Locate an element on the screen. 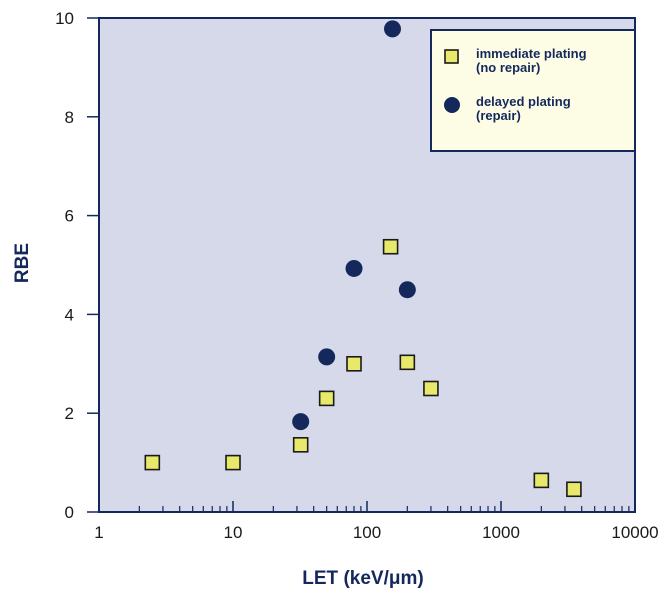 This screenshot has width=669, height=599. y-tick-label: 2 is located at coordinates (69, 413).